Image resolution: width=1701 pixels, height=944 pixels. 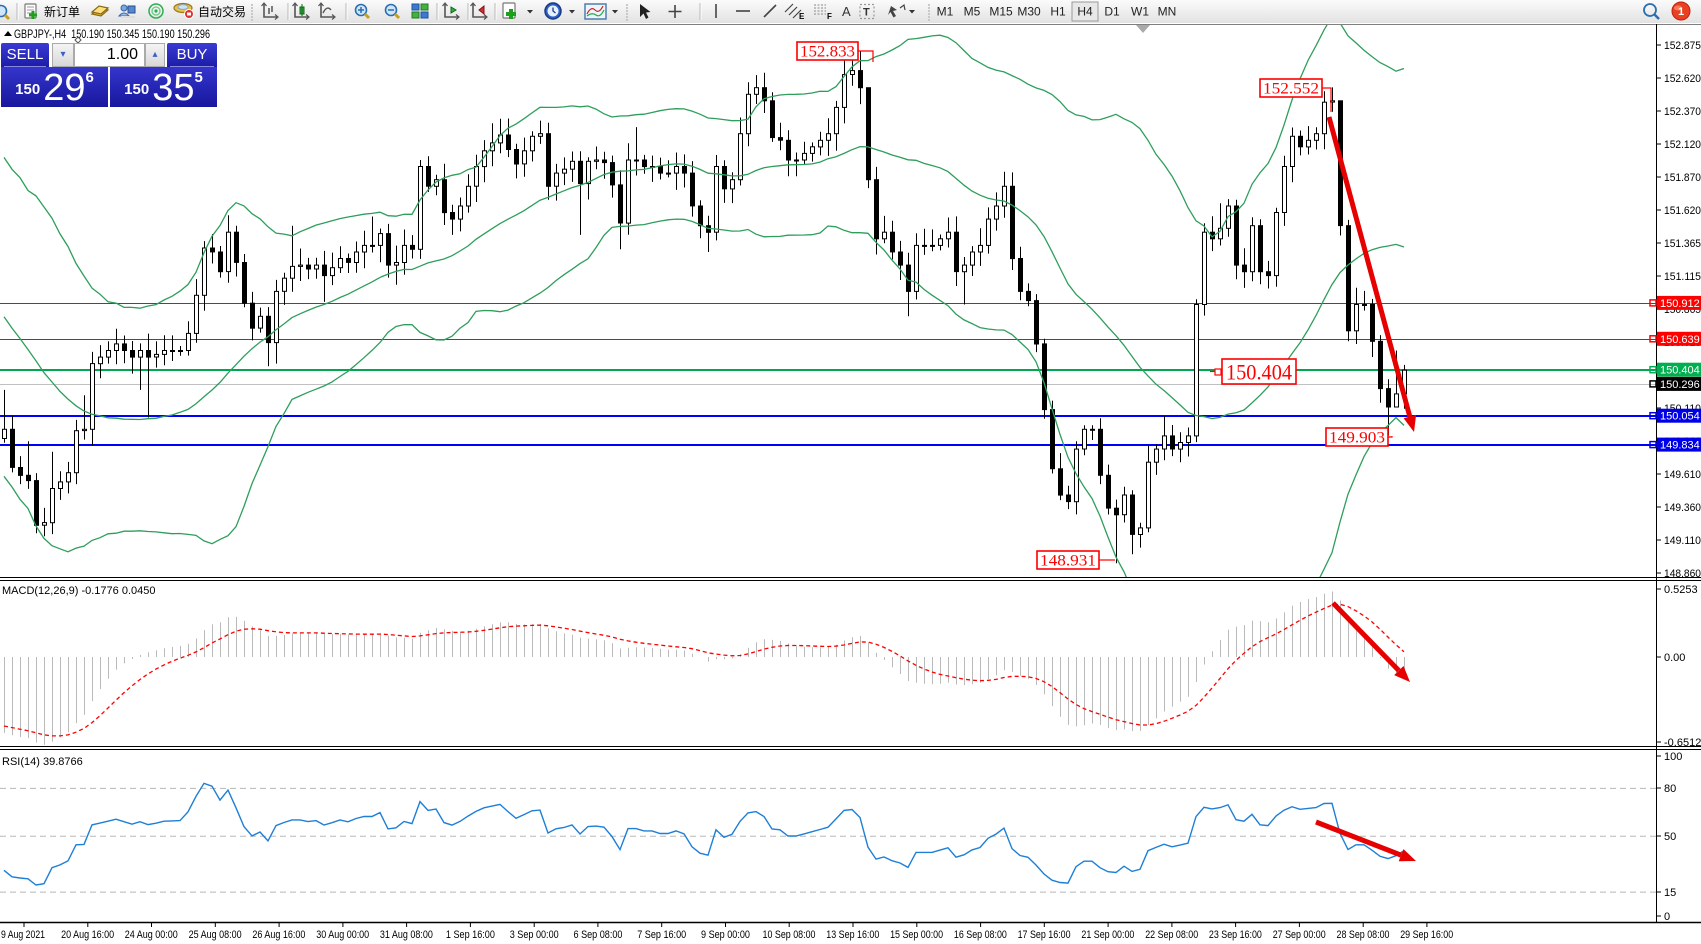 What do you see at coordinates (278, 935) in the screenshot?
I see `svg-text: 26 Aug 16:00` at bounding box center [278, 935].